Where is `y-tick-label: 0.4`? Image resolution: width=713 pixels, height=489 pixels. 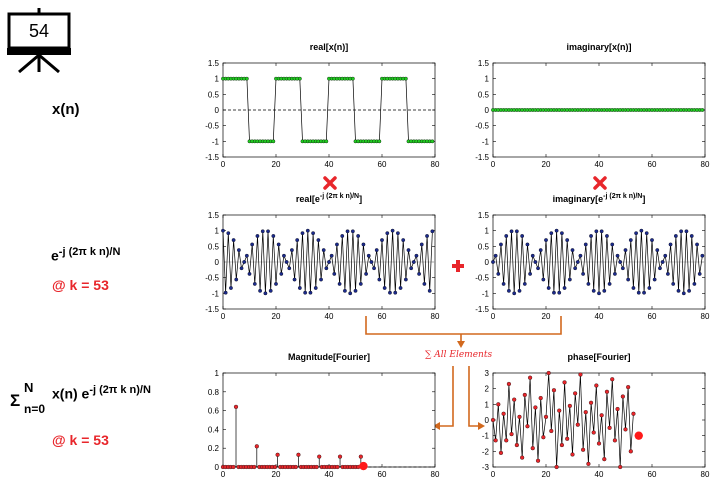 y-tick-label: 0.4 is located at coordinates (214, 429).